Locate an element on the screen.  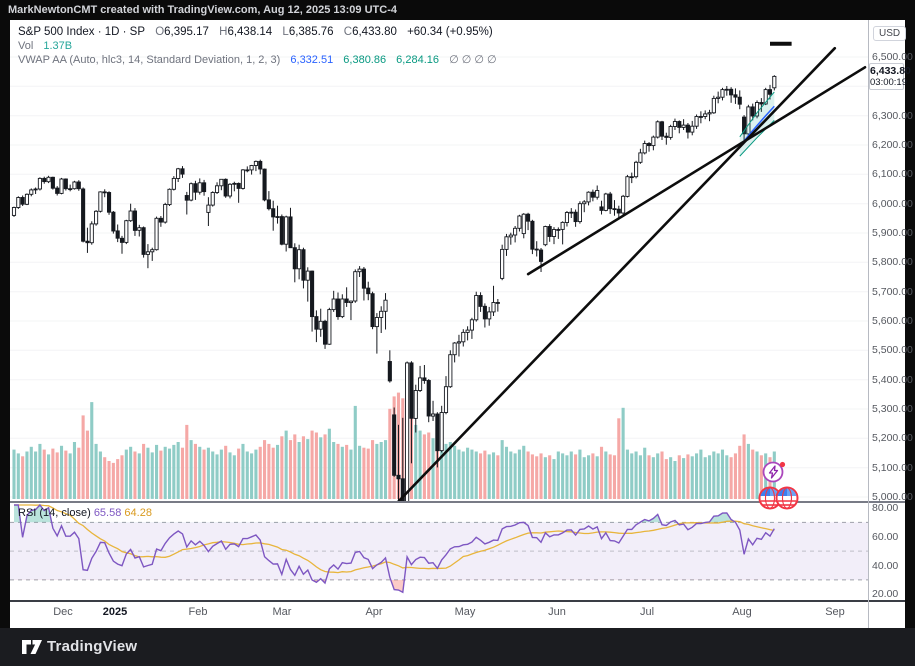
vwap-value-3: 6,284.16 is located at coordinates (417, 60).